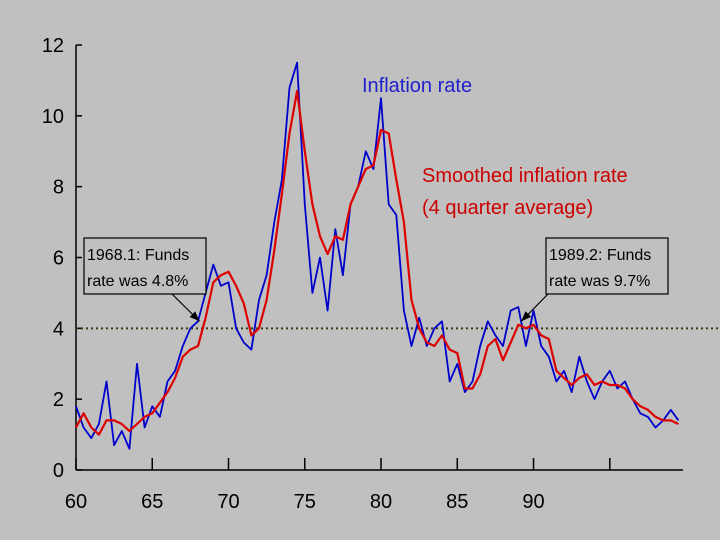 This screenshot has height=540, width=720. Describe the element at coordinates (58, 400) in the screenshot. I see `y-tick-label: 2` at that location.